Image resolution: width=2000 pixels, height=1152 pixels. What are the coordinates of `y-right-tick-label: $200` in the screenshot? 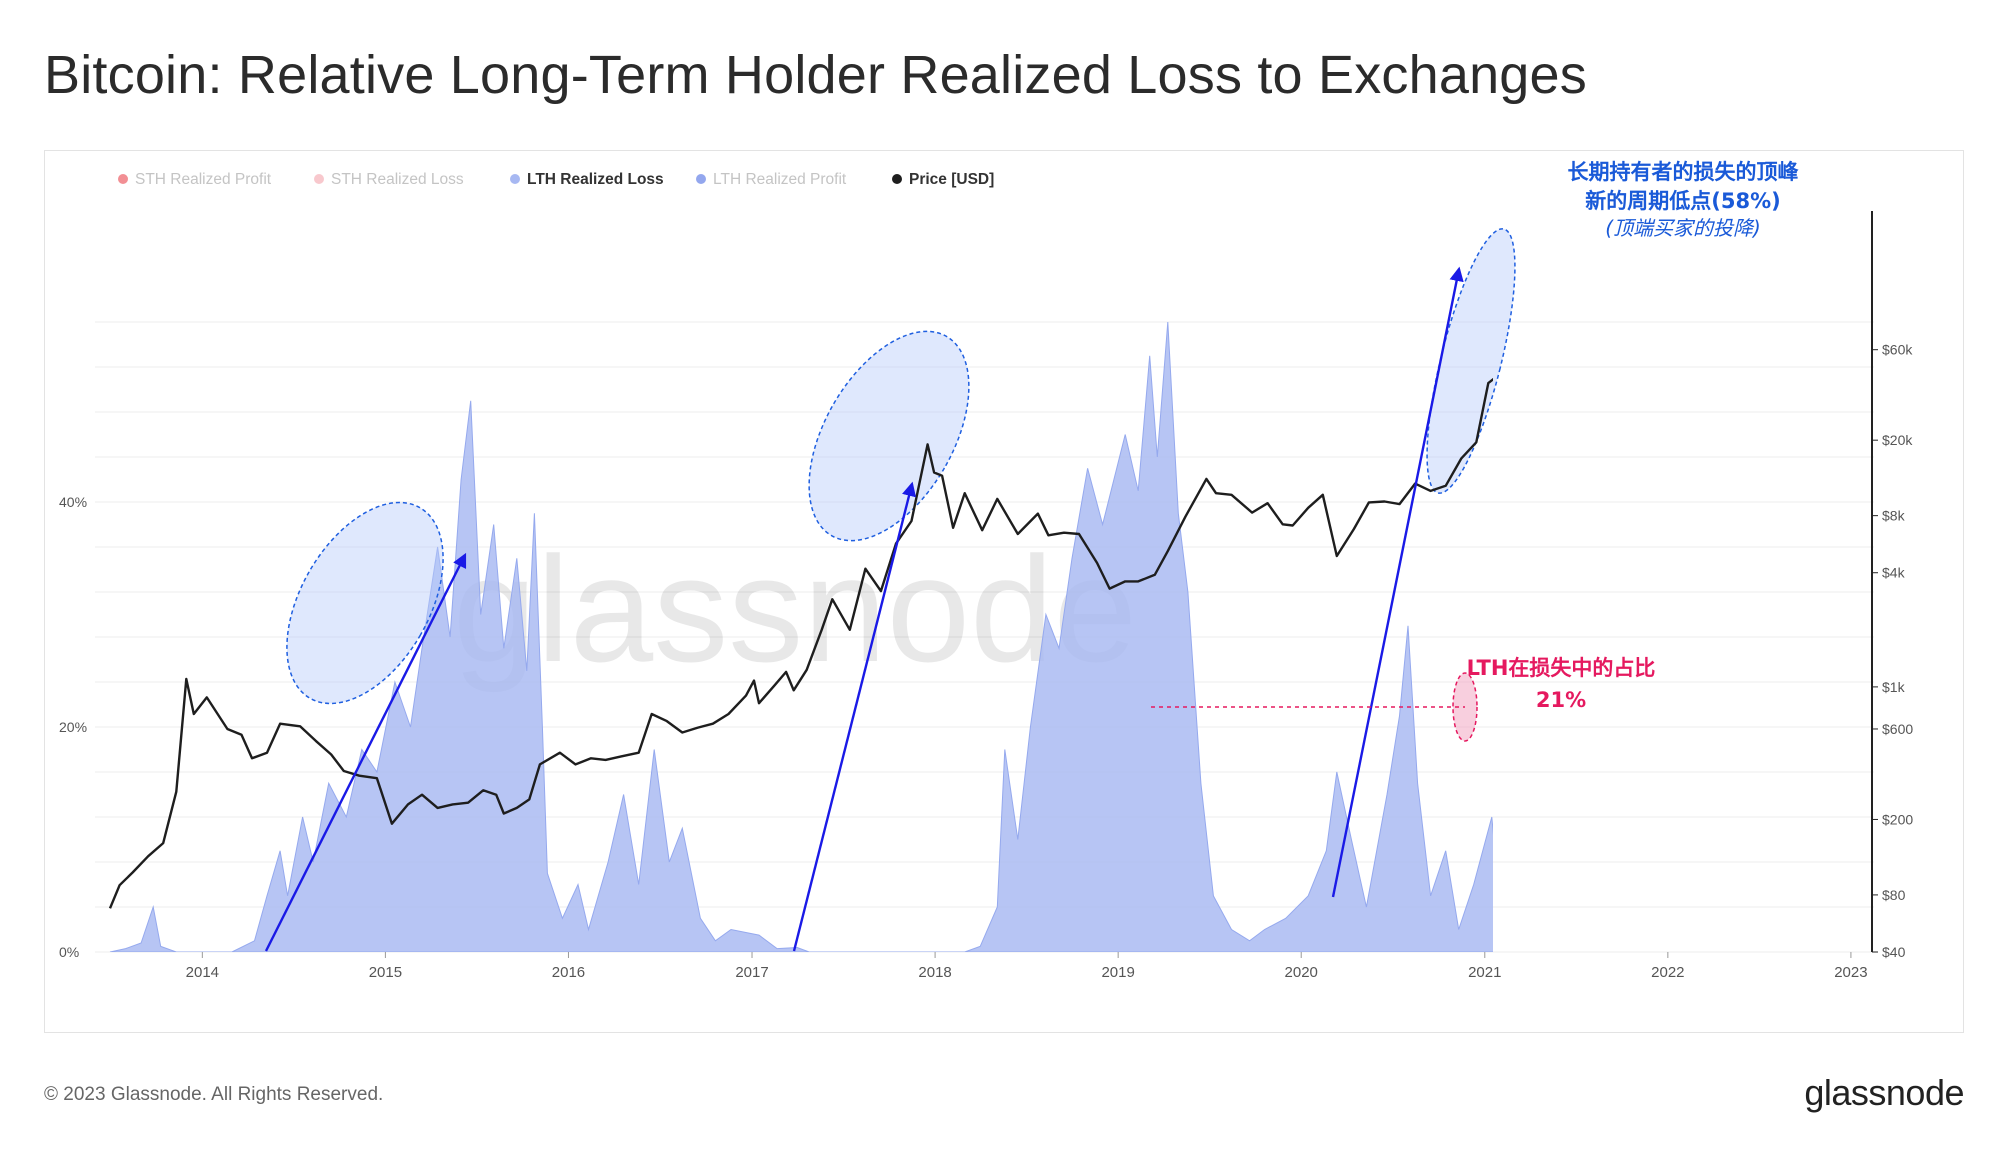 It's located at (1897, 819).